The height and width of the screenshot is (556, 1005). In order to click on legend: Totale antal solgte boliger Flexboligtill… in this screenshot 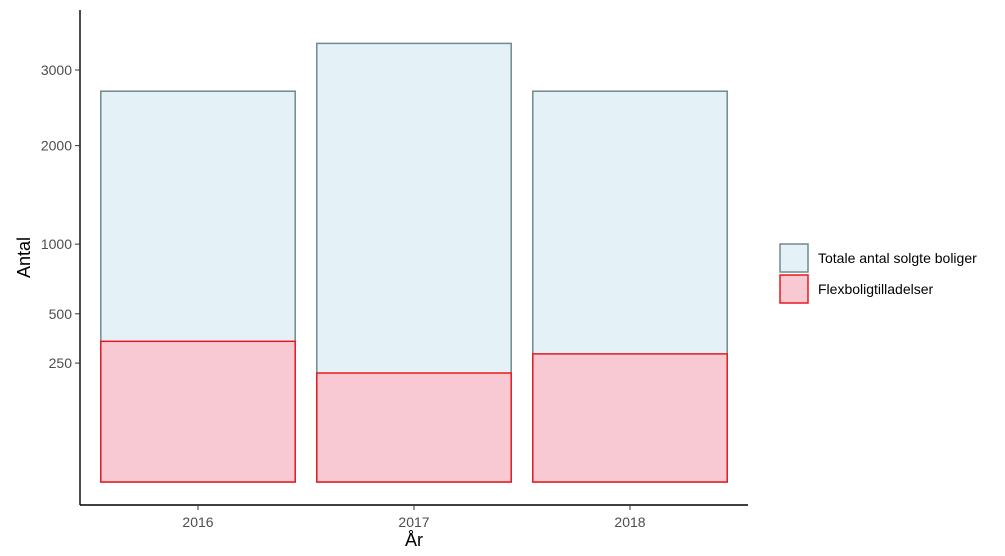, I will do `click(878, 273)`.